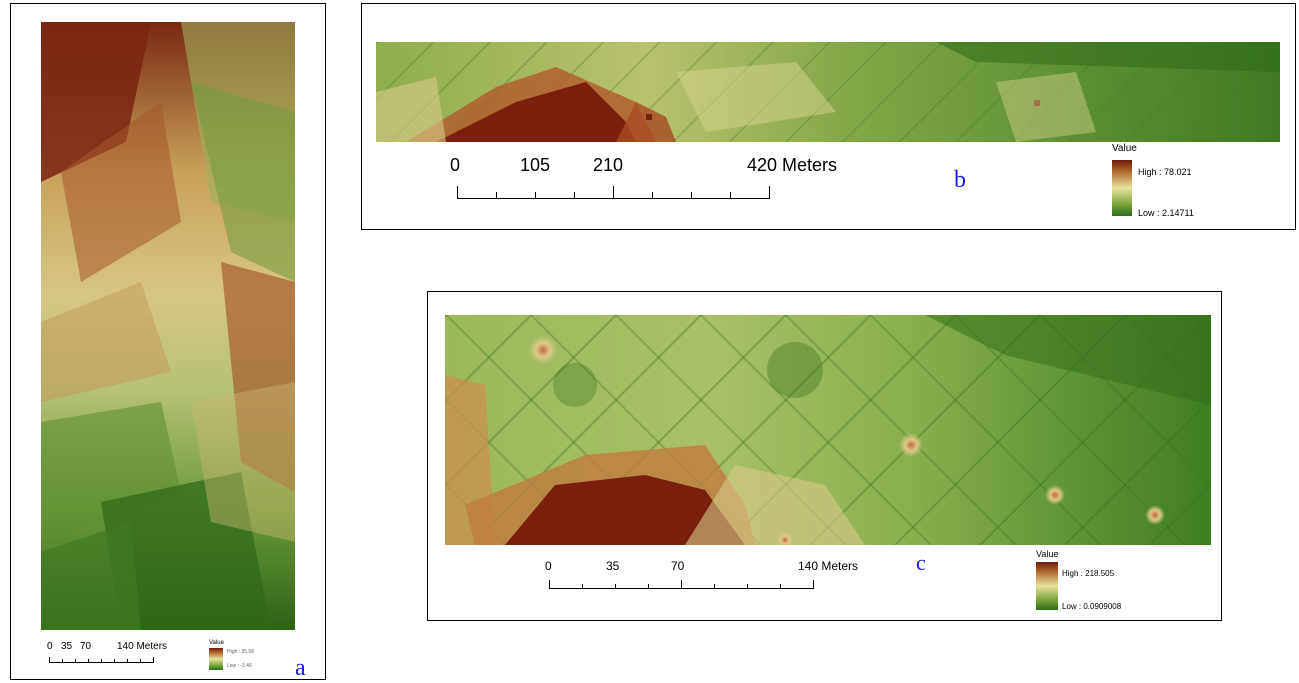 The image size is (1299, 683). Describe the element at coordinates (1180, 182) in the screenshot. I see `panel-b-legend: Value High : 78.021 Low : 2.14711` at that location.